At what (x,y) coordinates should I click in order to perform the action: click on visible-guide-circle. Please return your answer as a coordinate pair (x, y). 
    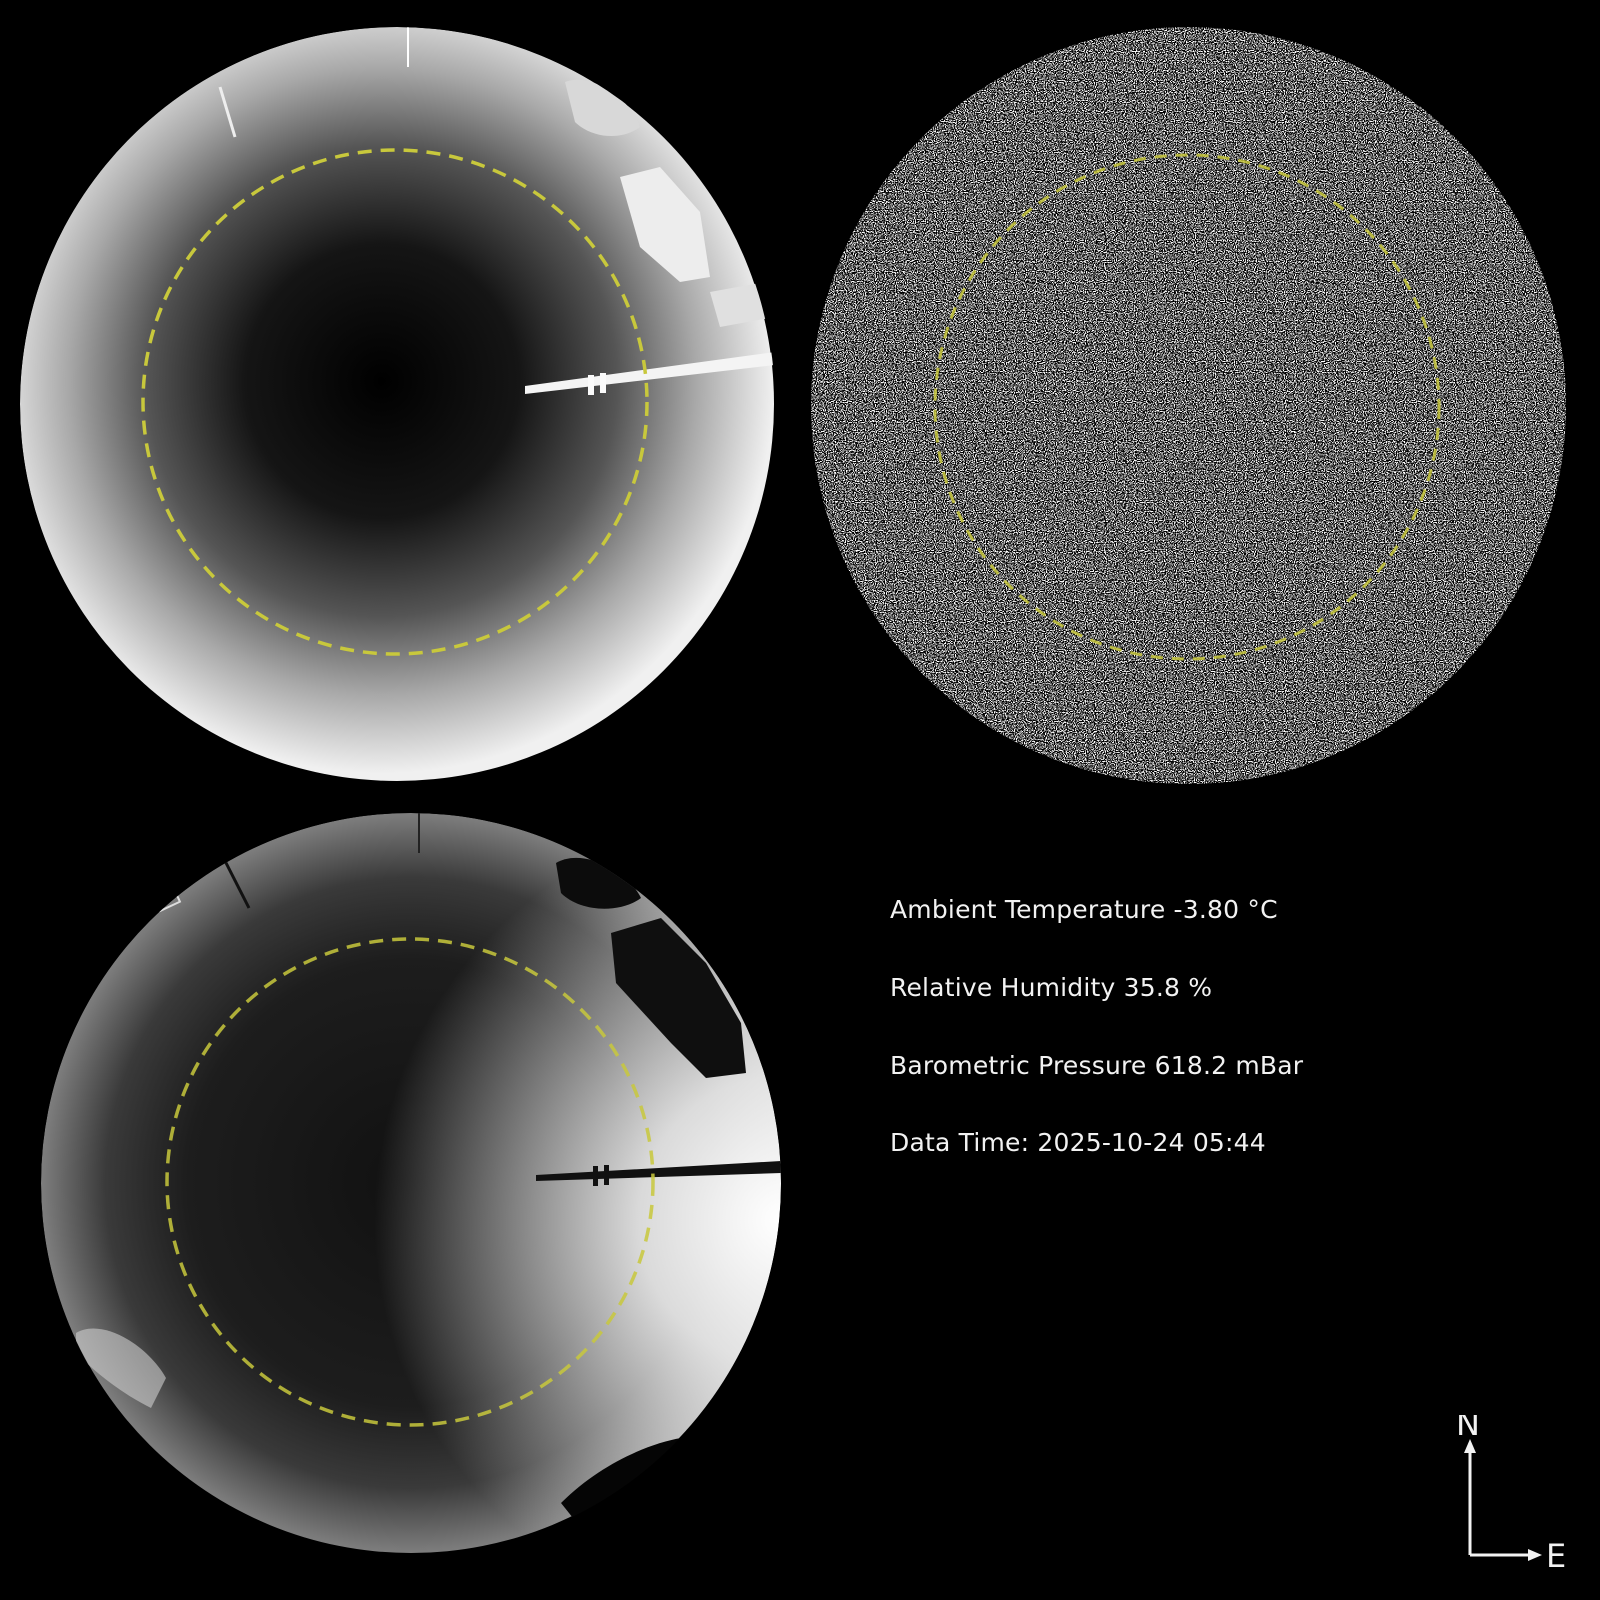
    Looking at the image, I should click on (410, 1182).